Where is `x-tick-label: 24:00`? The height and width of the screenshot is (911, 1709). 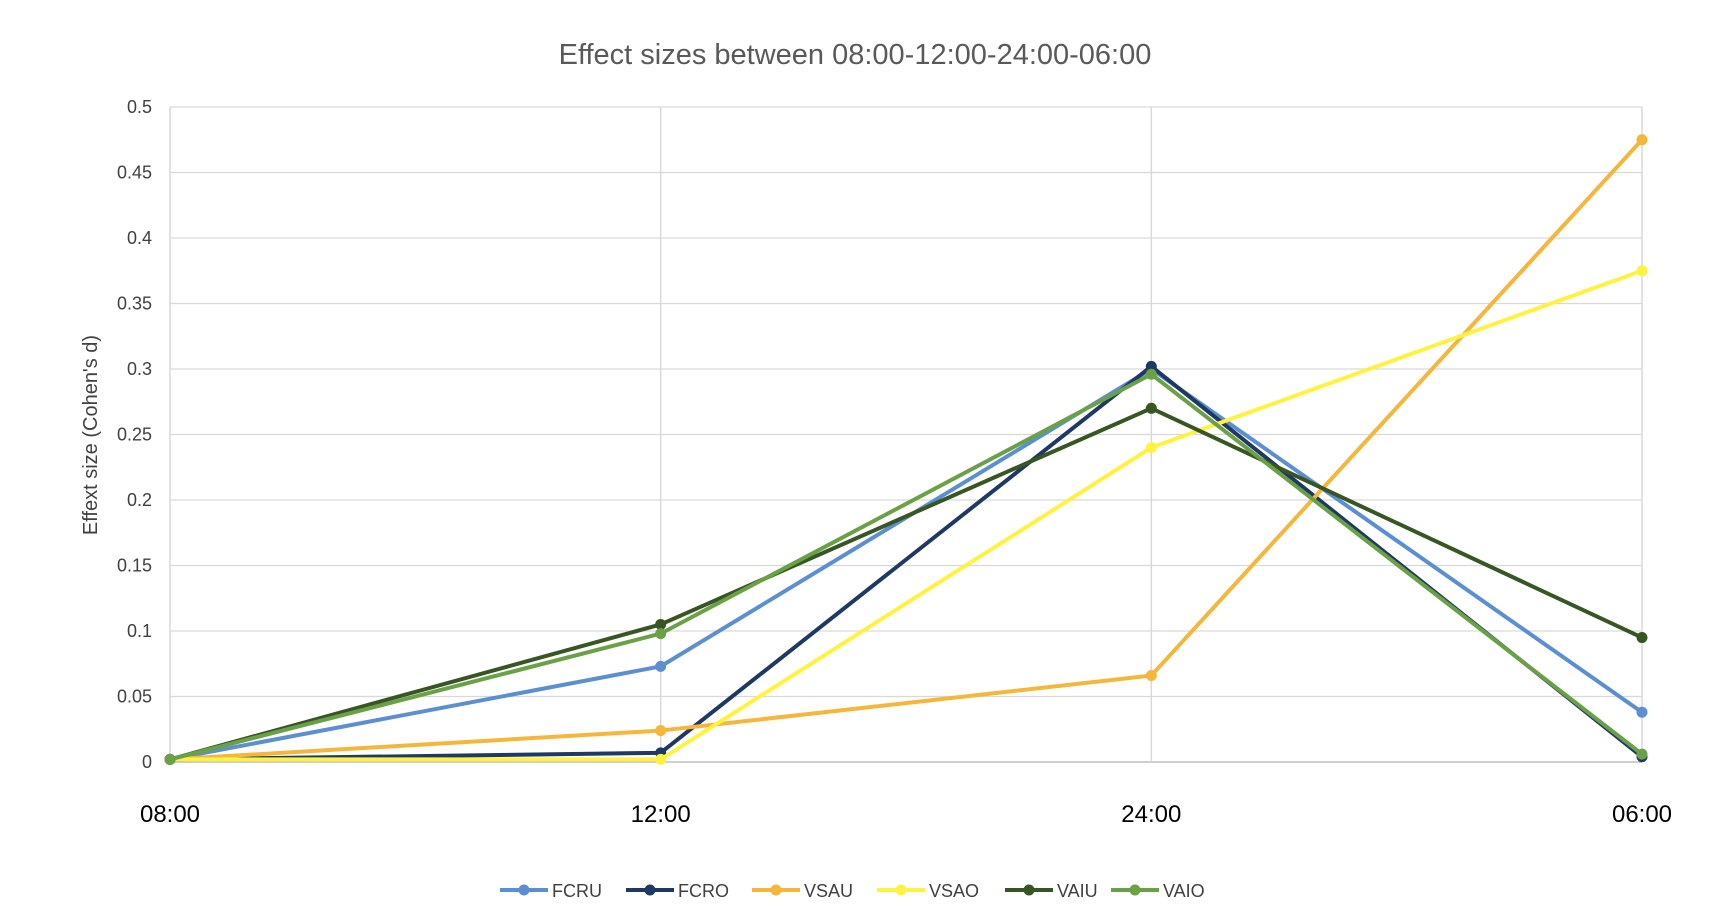 x-tick-label: 24:00 is located at coordinates (1151, 814).